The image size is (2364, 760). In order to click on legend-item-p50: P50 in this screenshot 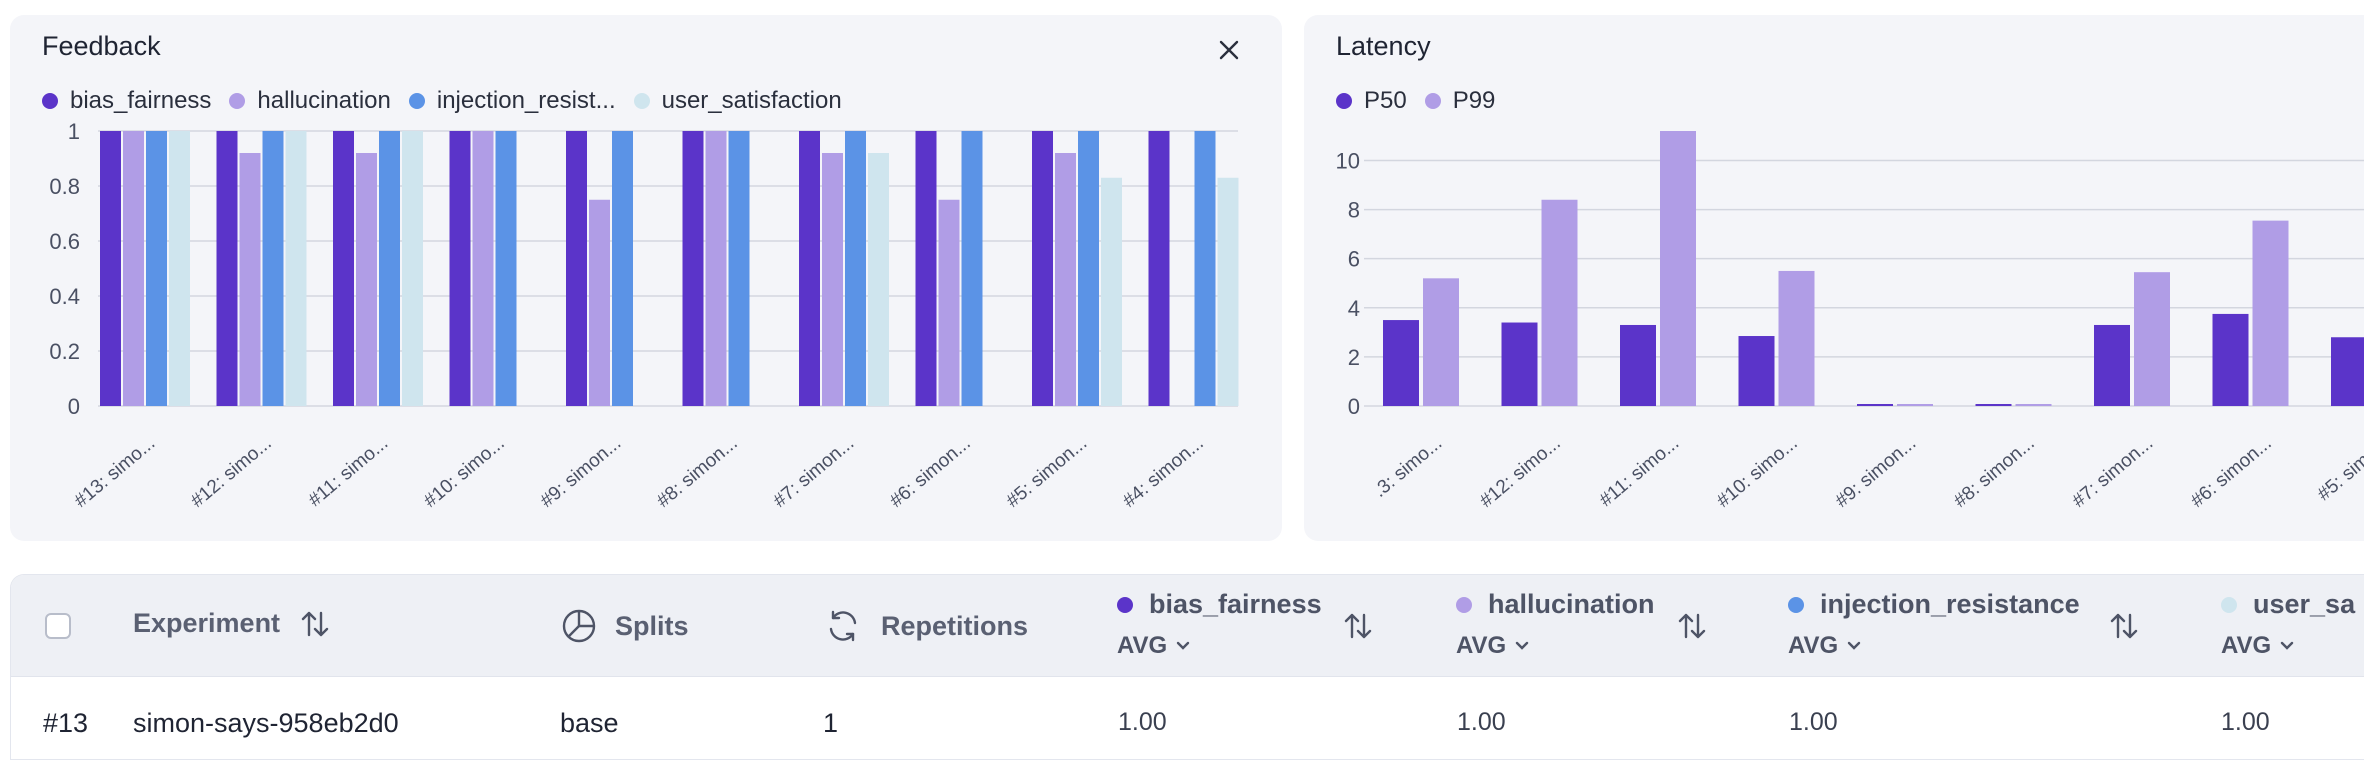, I will do `click(1371, 101)`.